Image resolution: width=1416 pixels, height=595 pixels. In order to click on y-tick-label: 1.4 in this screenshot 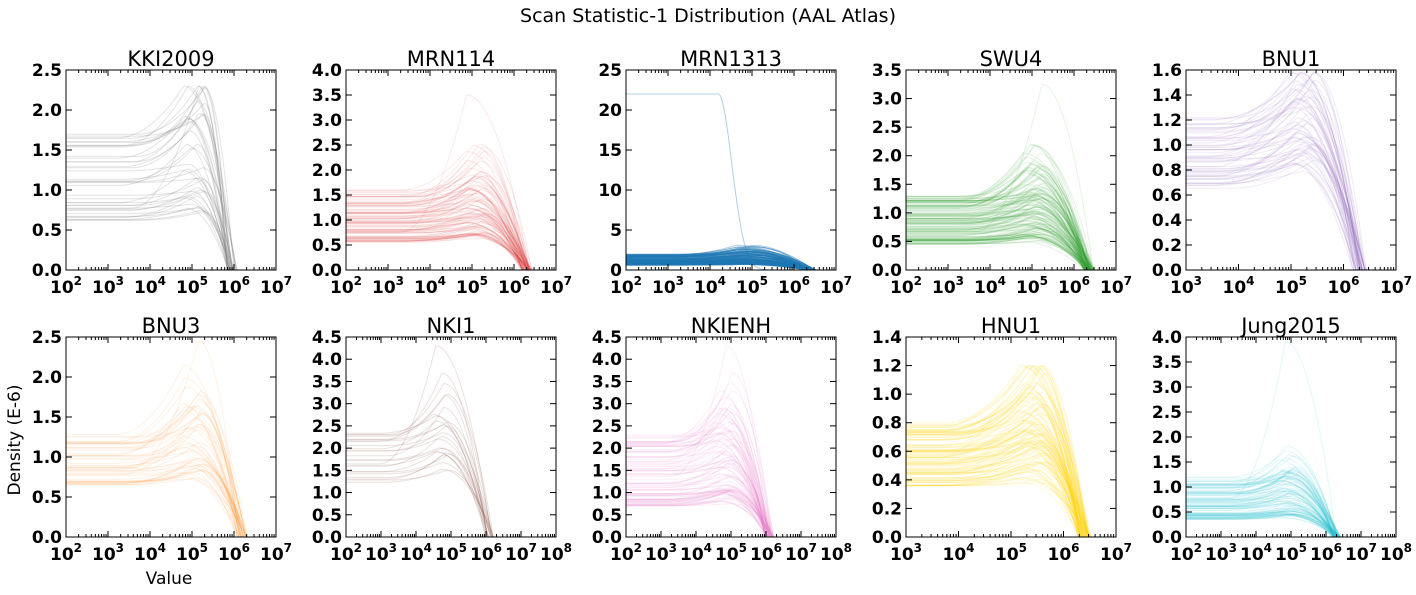, I will do `click(887, 338)`.